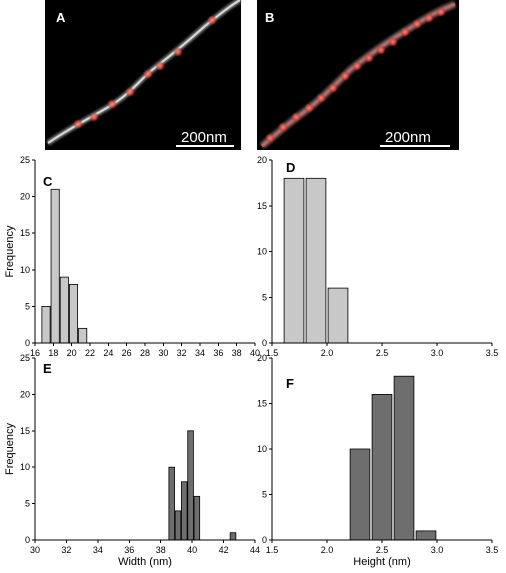 The height and width of the screenshot is (573, 506). Describe the element at coordinates (381, 562) in the screenshot. I see `x-axis-label: Height (nm)` at that location.